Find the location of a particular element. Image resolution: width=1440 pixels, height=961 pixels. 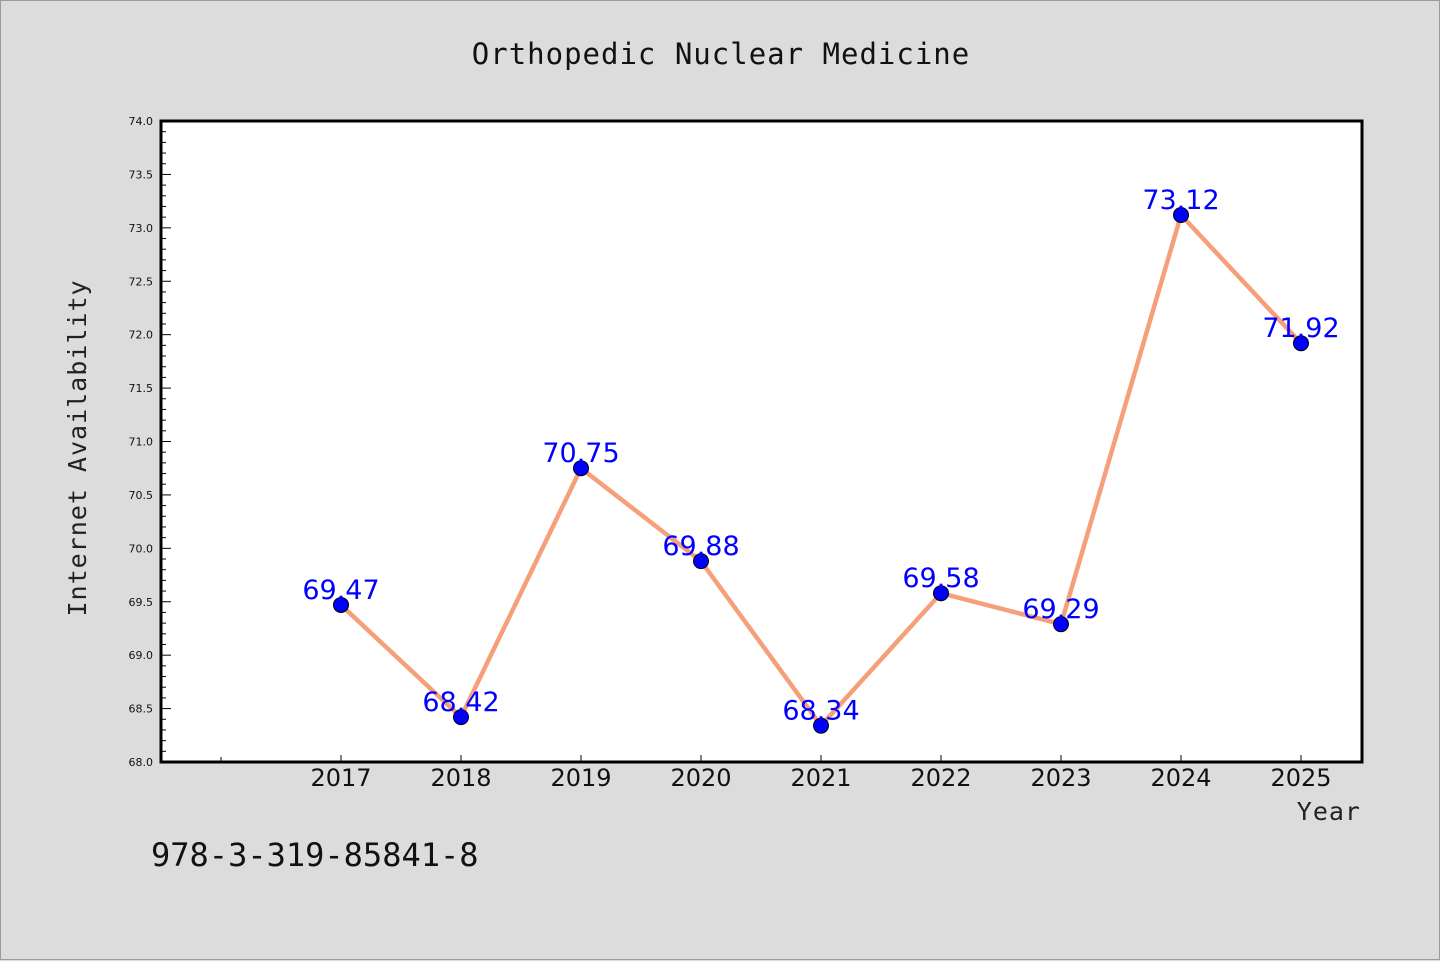

data-label: 69.47 is located at coordinates (340, 590).